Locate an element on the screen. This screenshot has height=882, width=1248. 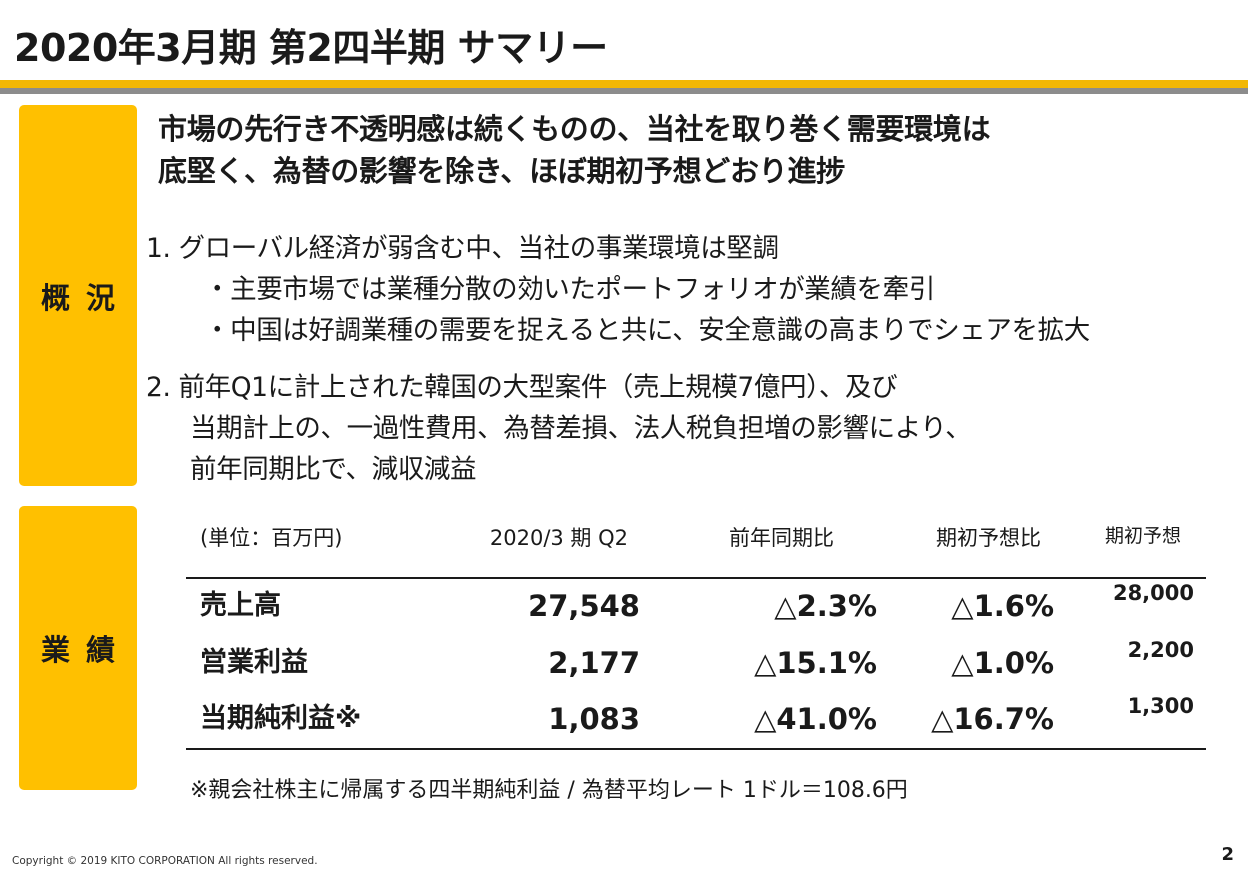
row-label: 当期純利益※ is located at coordinates (281, 718).